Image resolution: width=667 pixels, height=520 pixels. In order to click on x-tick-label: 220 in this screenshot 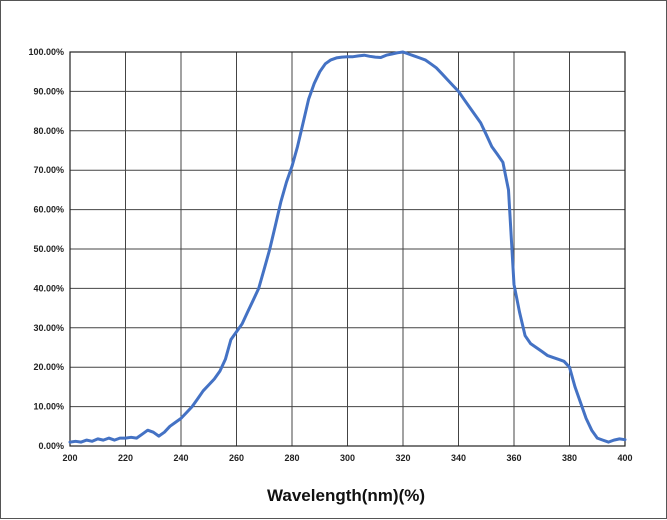, I will do `click(125, 458)`.